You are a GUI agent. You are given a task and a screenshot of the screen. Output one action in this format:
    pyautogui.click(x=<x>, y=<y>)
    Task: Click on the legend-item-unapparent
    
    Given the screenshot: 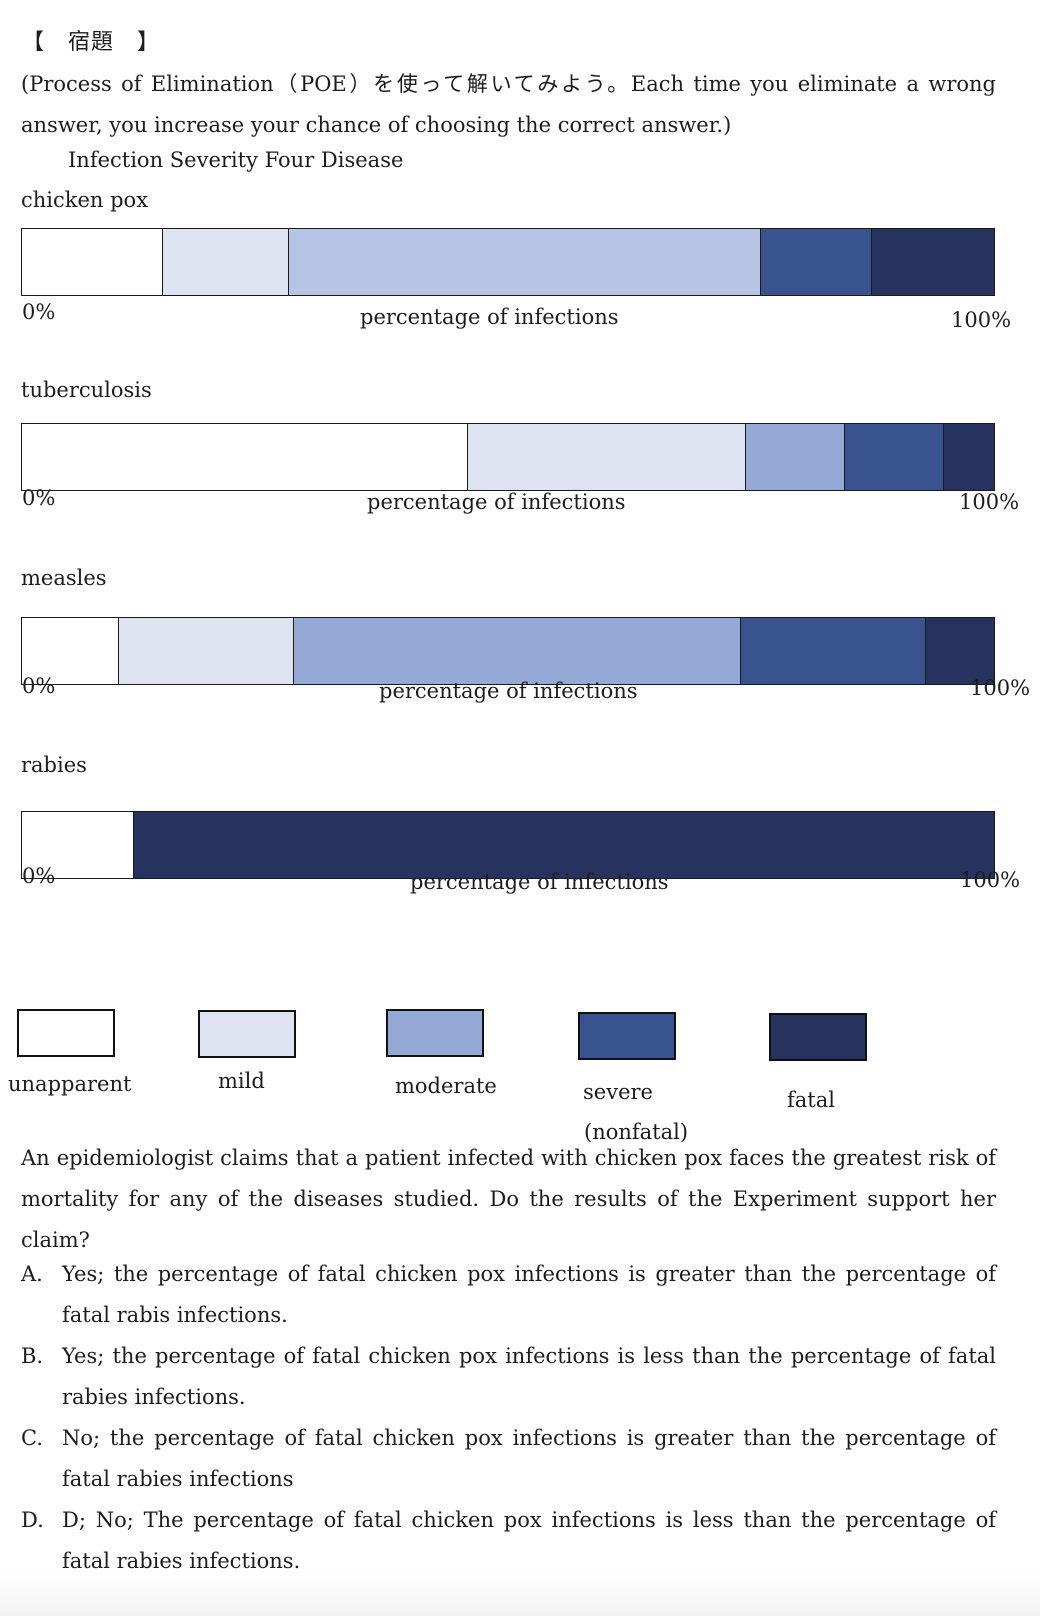 What is the action you would take?
    pyautogui.click(x=66, y=1033)
    